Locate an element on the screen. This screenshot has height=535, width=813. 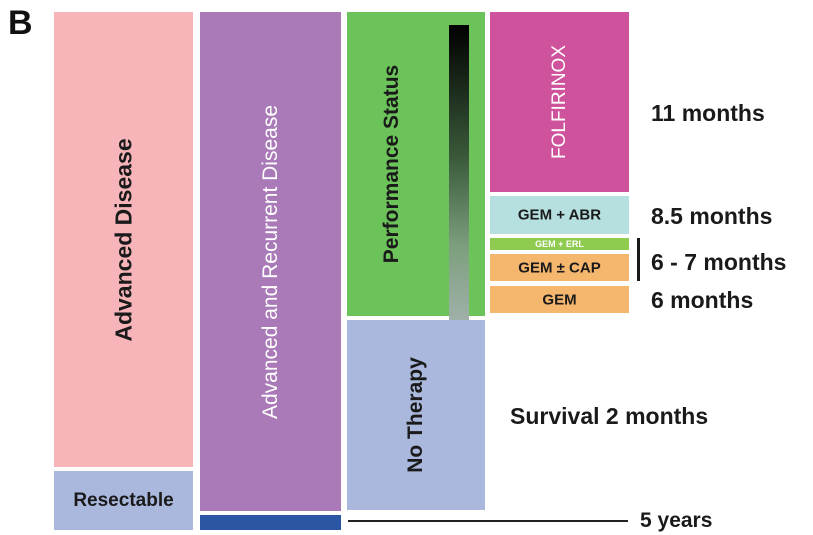
gem-abr-block: GEM + ABR is located at coordinates (559, 215).